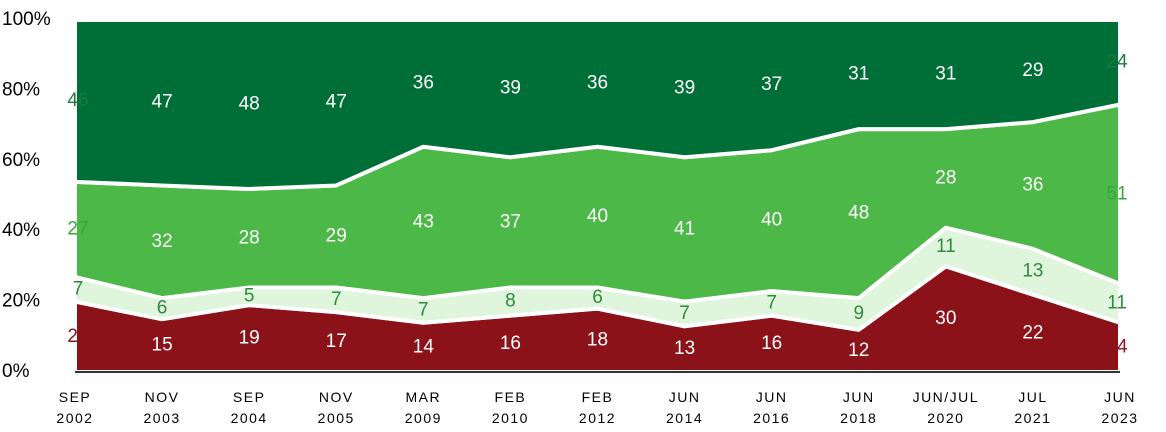  What do you see at coordinates (597, 407) in the screenshot?
I see `x-tick-label: FEB 2012` at bounding box center [597, 407].